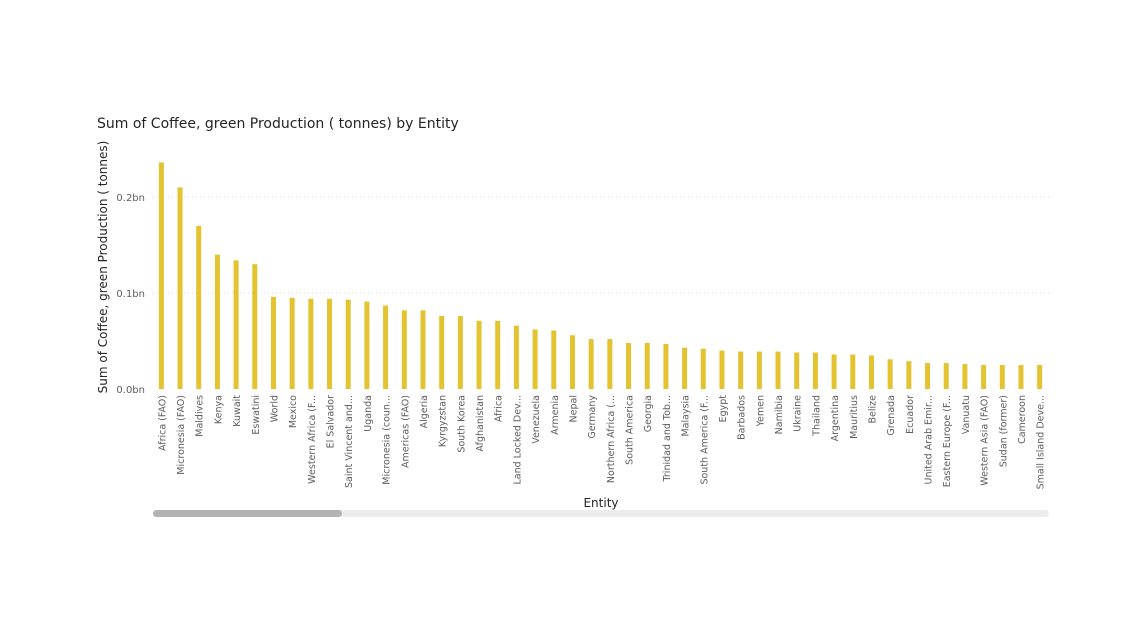 The width and height of the screenshot is (1147, 618). What do you see at coordinates (130, 390) in the screenshot?
I see `y-tick-label: 0.0bn` at bounding box center [130, 390].